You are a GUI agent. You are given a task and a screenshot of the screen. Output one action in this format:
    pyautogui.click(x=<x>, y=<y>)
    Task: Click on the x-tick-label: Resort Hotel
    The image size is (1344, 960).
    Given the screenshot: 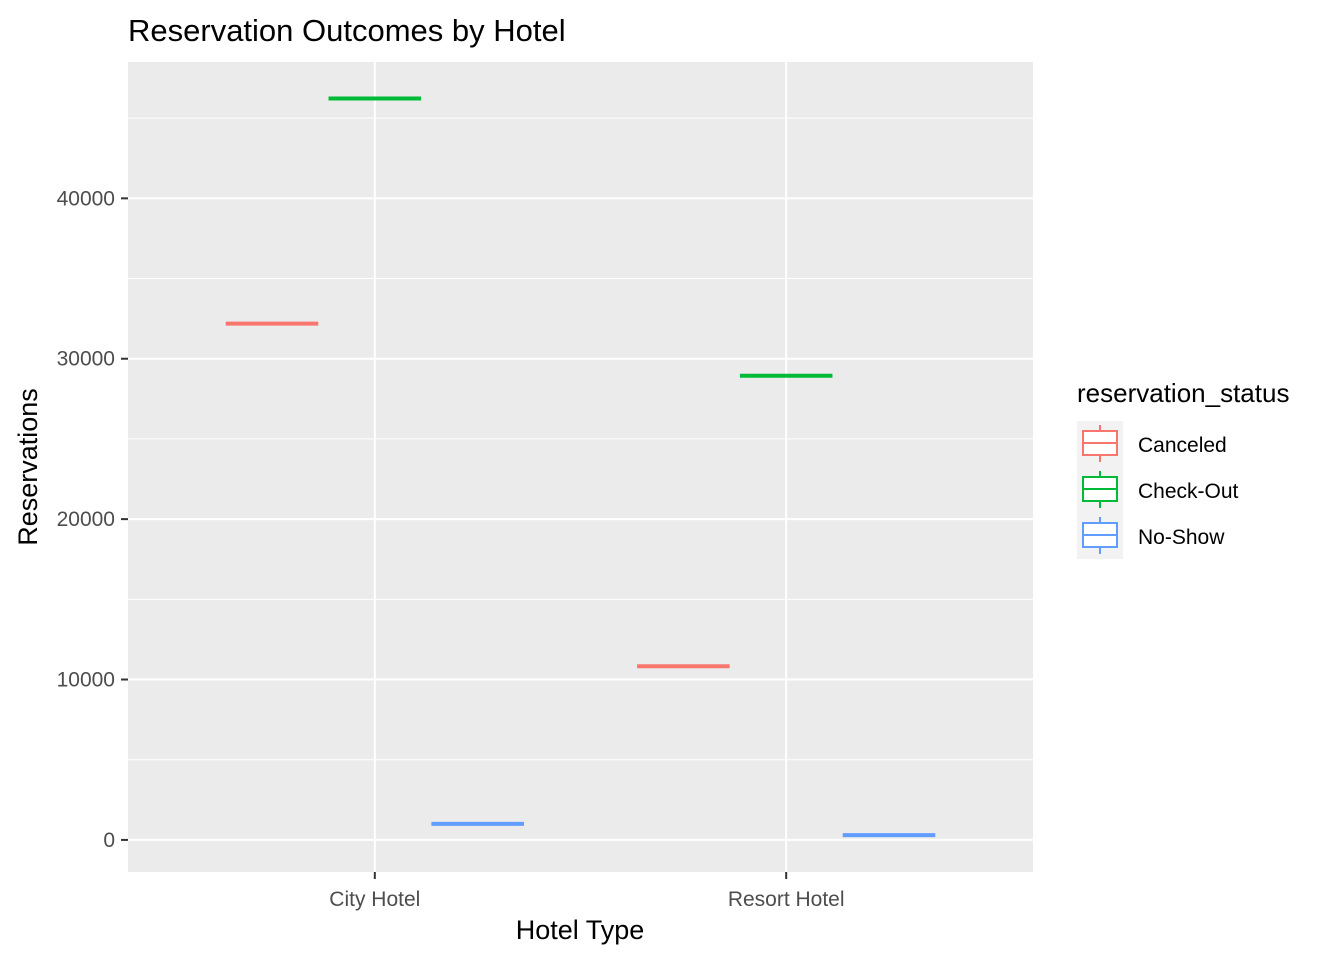 What is the action you would take?
    pyautogui.click(x=786, y=899)
    